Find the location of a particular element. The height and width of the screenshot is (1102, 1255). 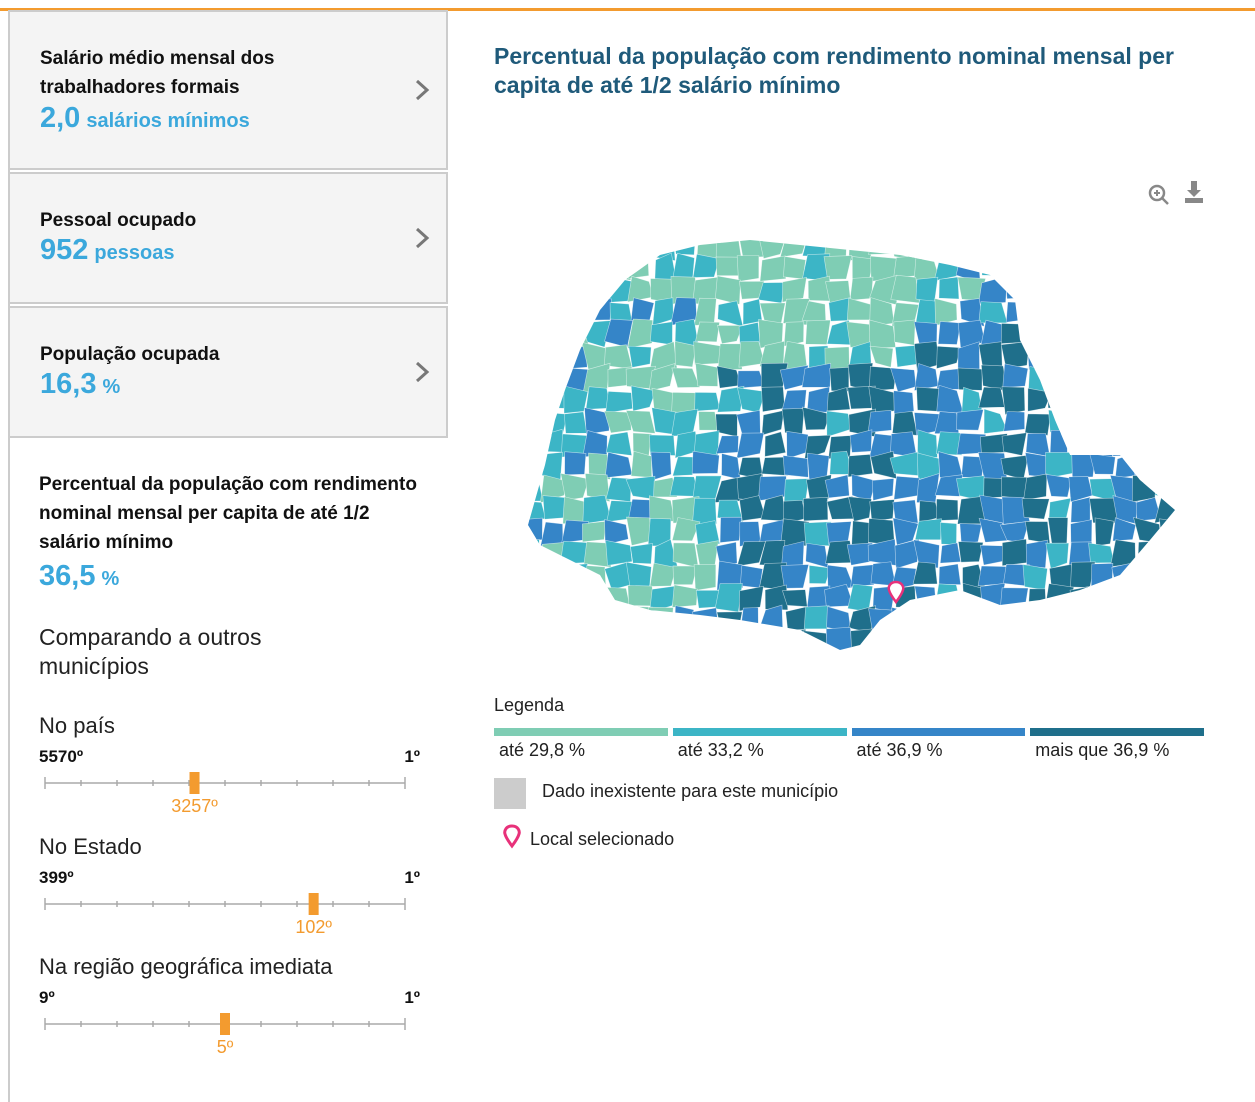

info-card: População ocupada 16,3% is located at coordinates (228, 372).